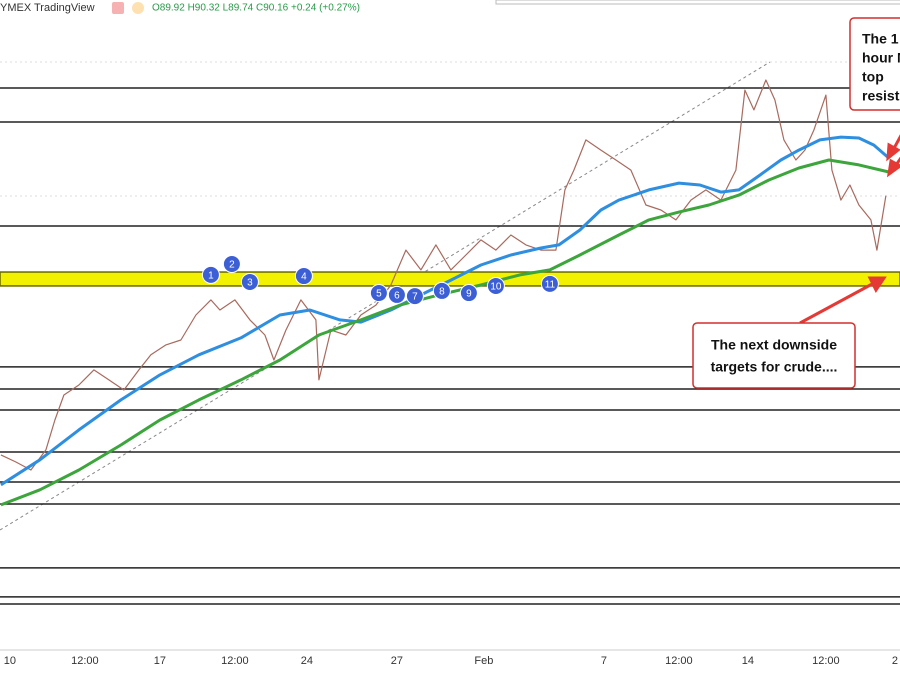 This screenshot has width=900, height=674. I want to click on annotation-text: top, so click(873, 77).